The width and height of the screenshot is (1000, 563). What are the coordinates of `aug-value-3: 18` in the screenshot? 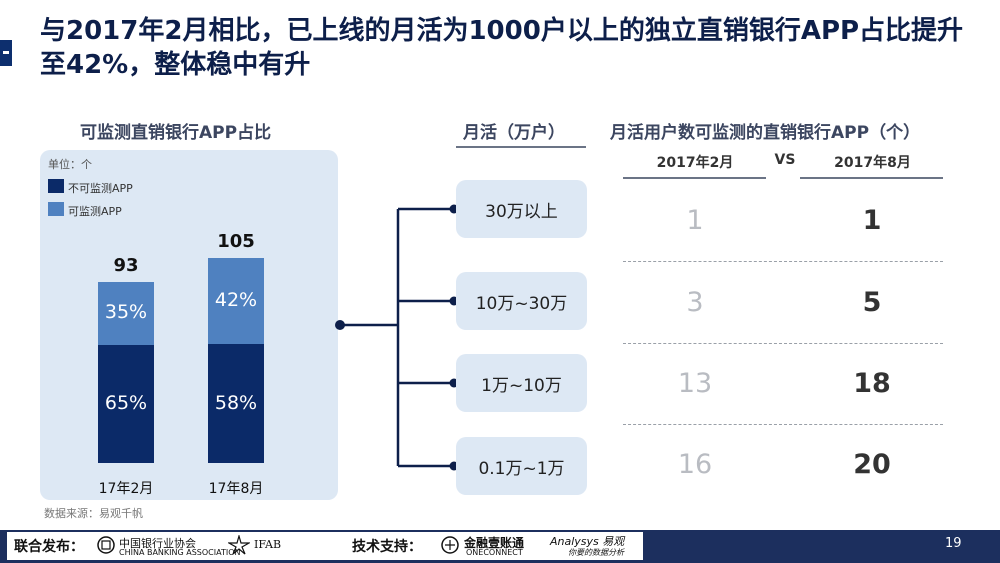 It's located at (872, 383).